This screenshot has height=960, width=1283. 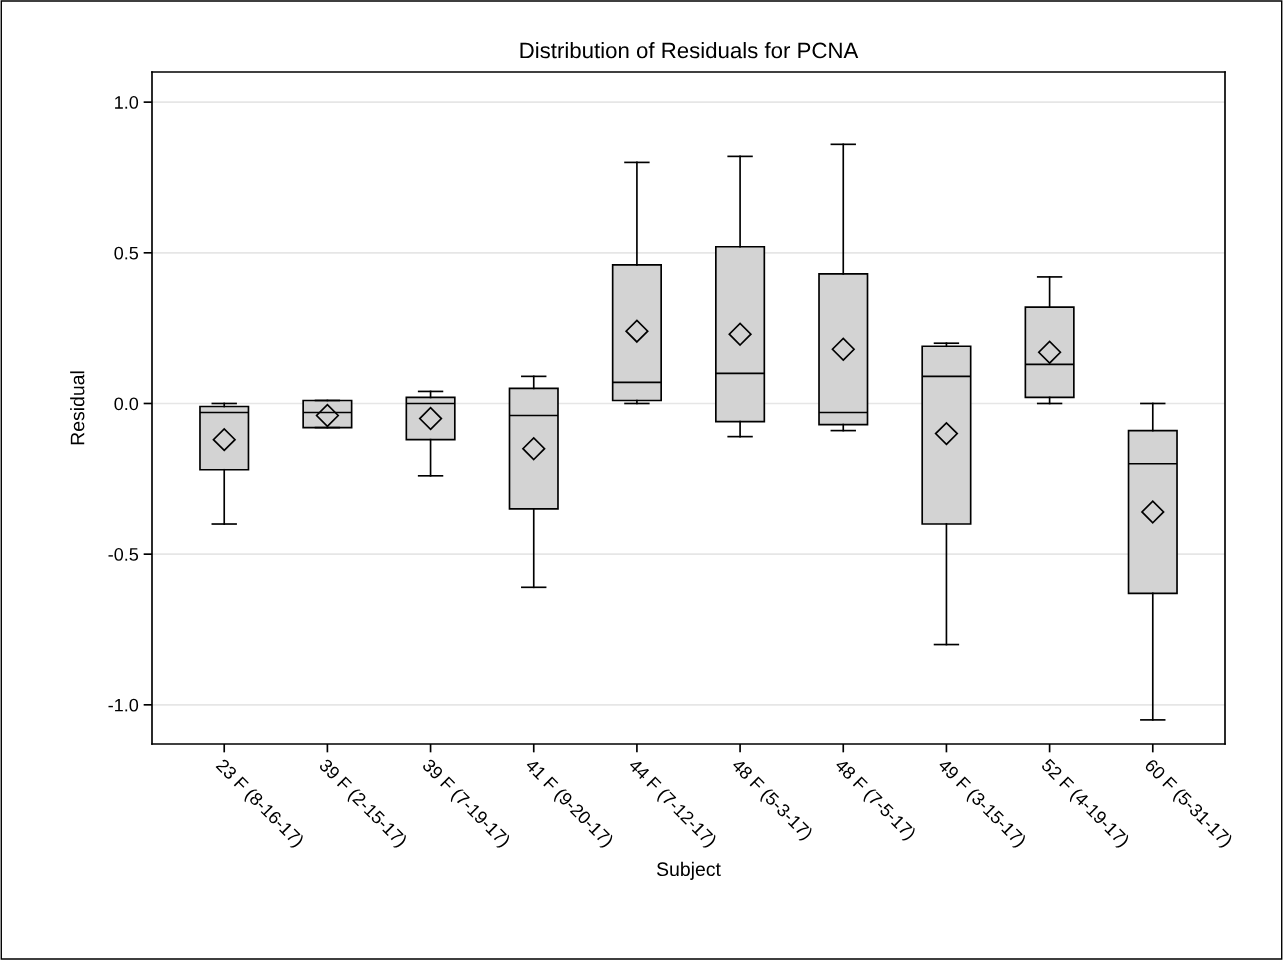 What do you see at coordinates (127, 102) in the screenshot?
I see `y-tick-label: 1.0` at bounding box center [127, 102].